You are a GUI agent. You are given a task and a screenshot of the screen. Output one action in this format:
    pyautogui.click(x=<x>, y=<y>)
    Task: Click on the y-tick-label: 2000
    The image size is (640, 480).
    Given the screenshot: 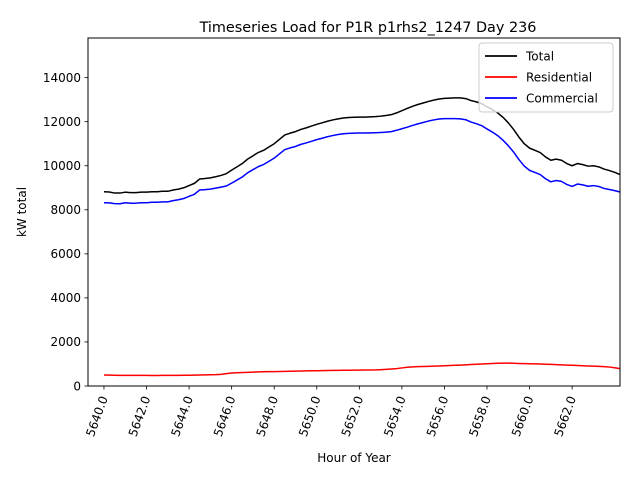 What is the action you would take?
    pyautogui.click(x=65, y=342)
    